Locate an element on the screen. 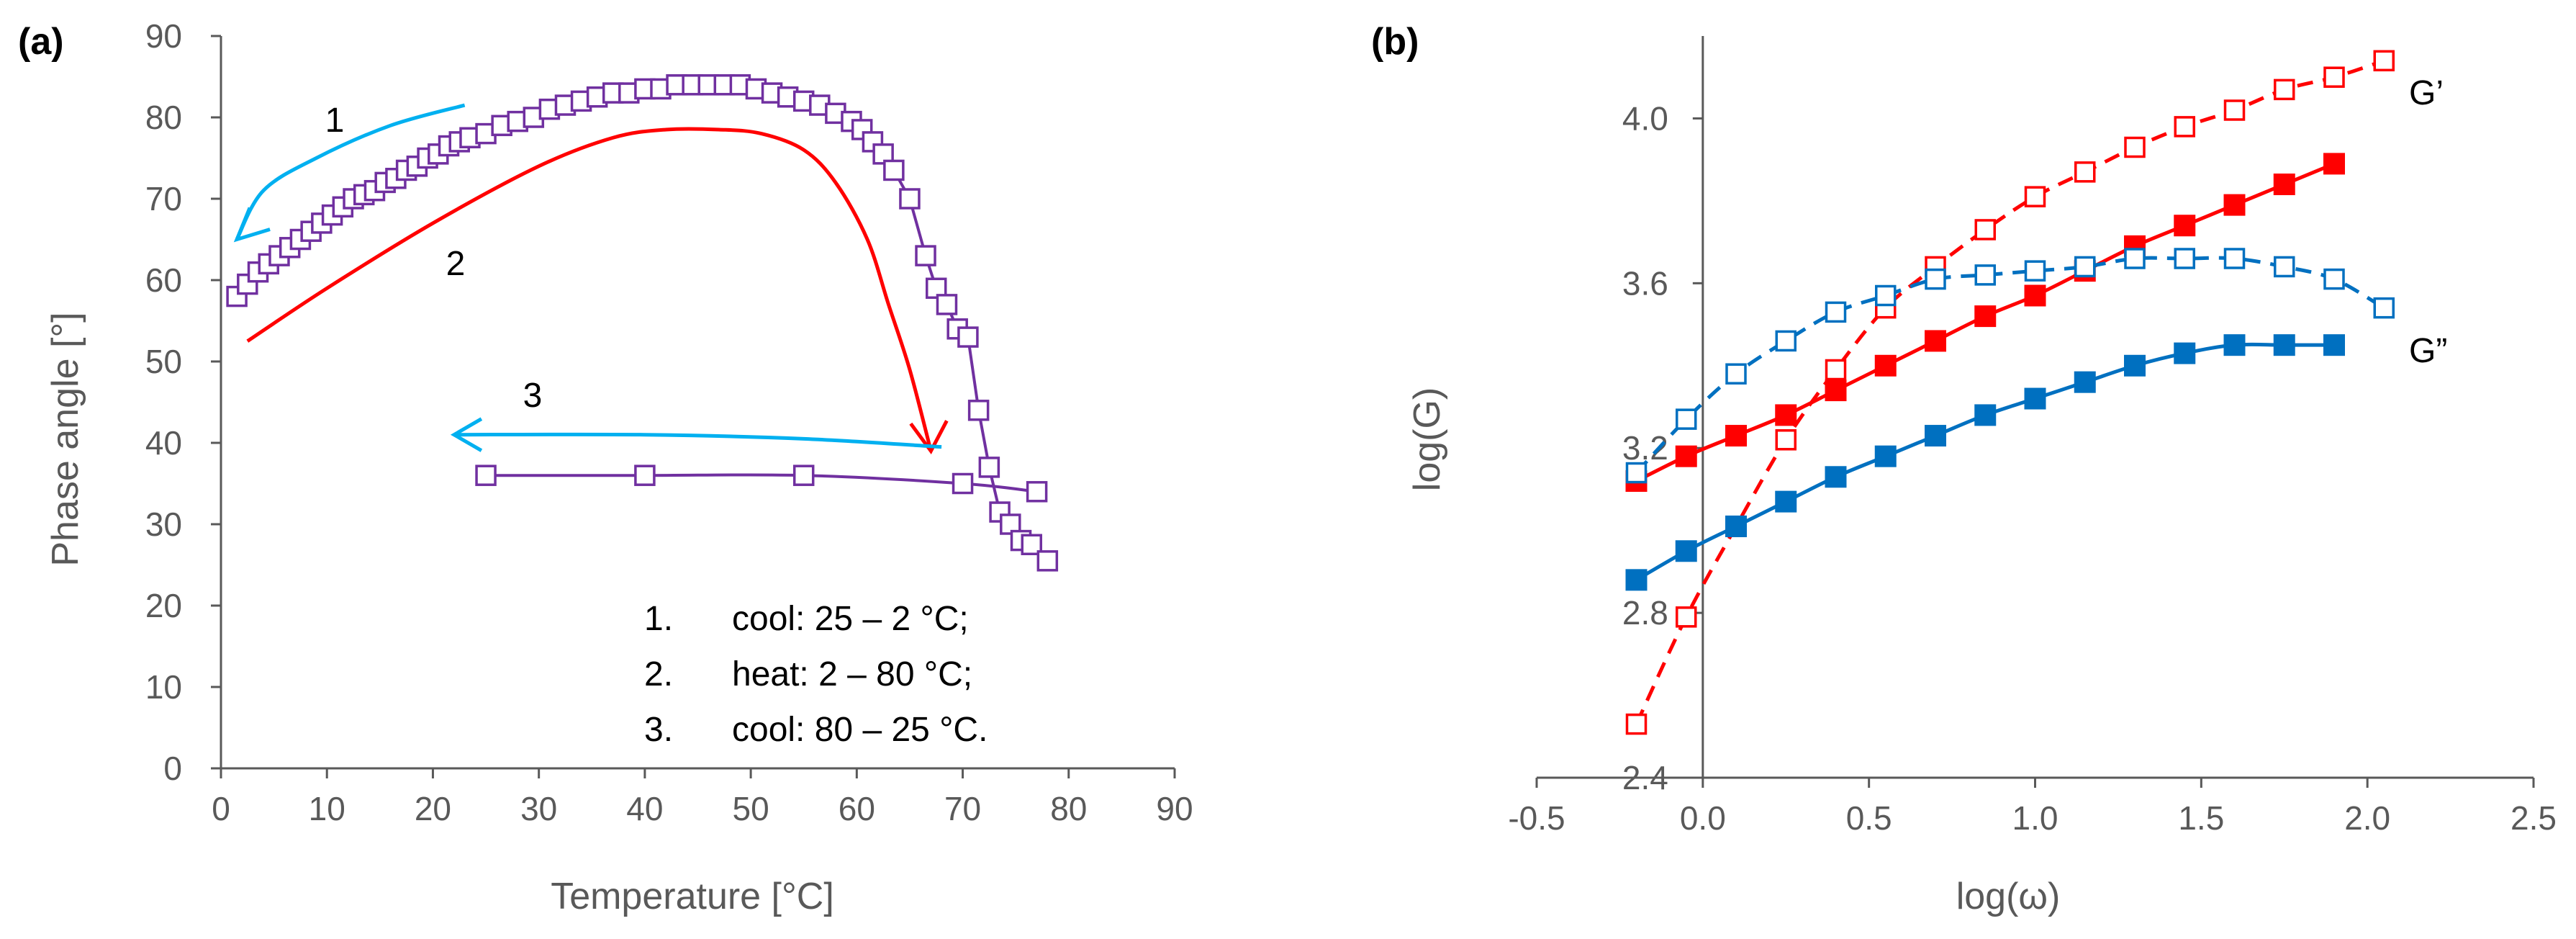 The width and height of the screenshot is (2576, 939). y-tick-label: 80 is located at coordinates (164, 117).